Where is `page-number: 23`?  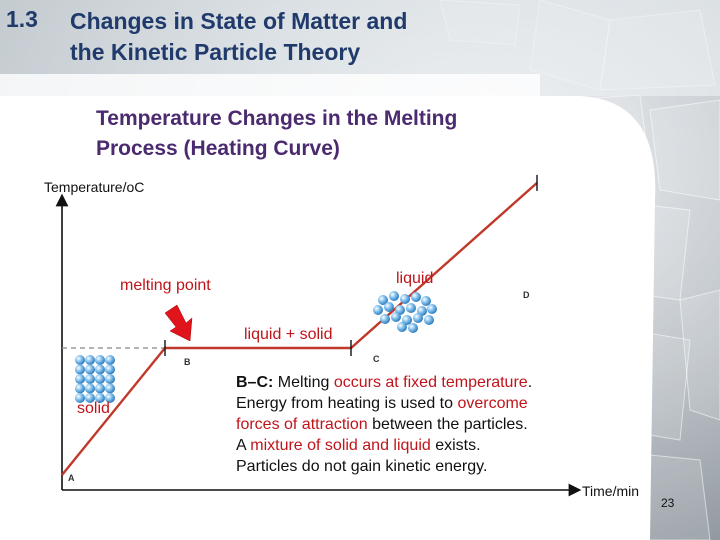
page-number: 23 is located at coordinates (668, 503).